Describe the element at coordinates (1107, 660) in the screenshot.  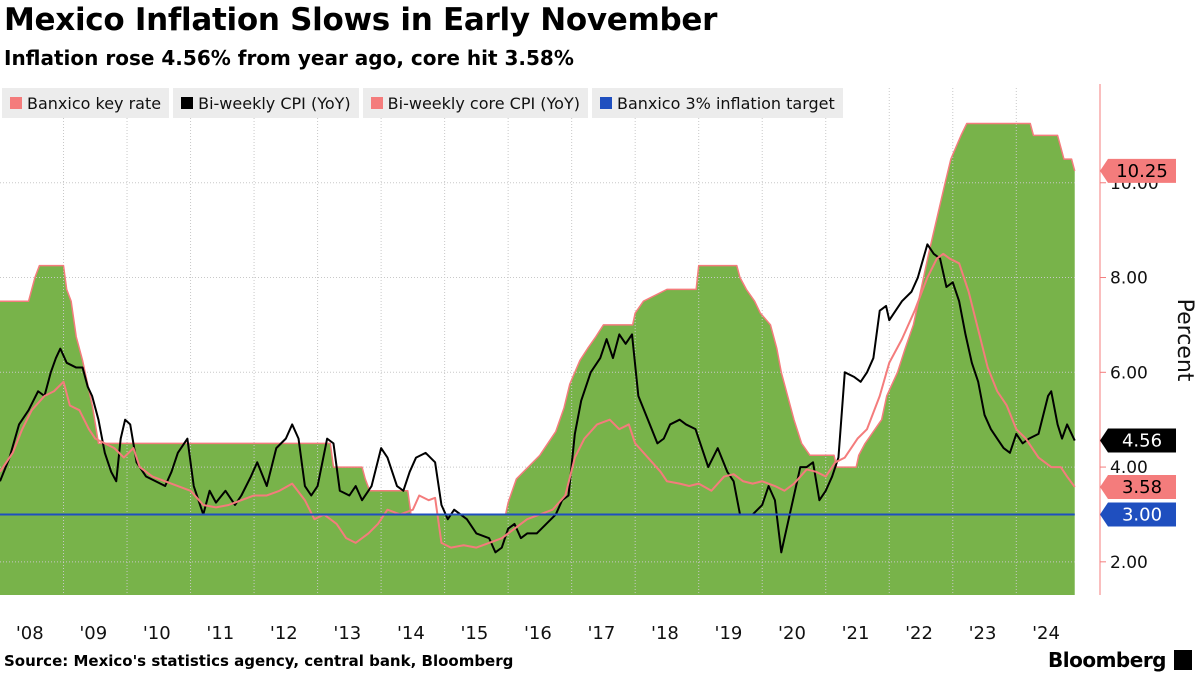
I see `brand-logo: Bloomberg` at that location.